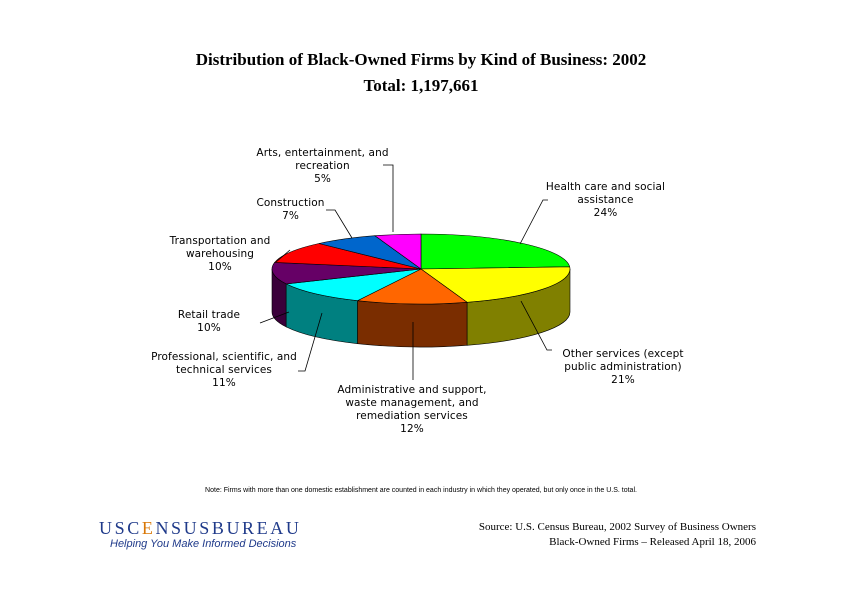 This screenshot has width=842, height=595. Describe the element at coordinates (421, 85) in the screenshot. I see `chart-subtitle: Total: 1,197,661` at that location.